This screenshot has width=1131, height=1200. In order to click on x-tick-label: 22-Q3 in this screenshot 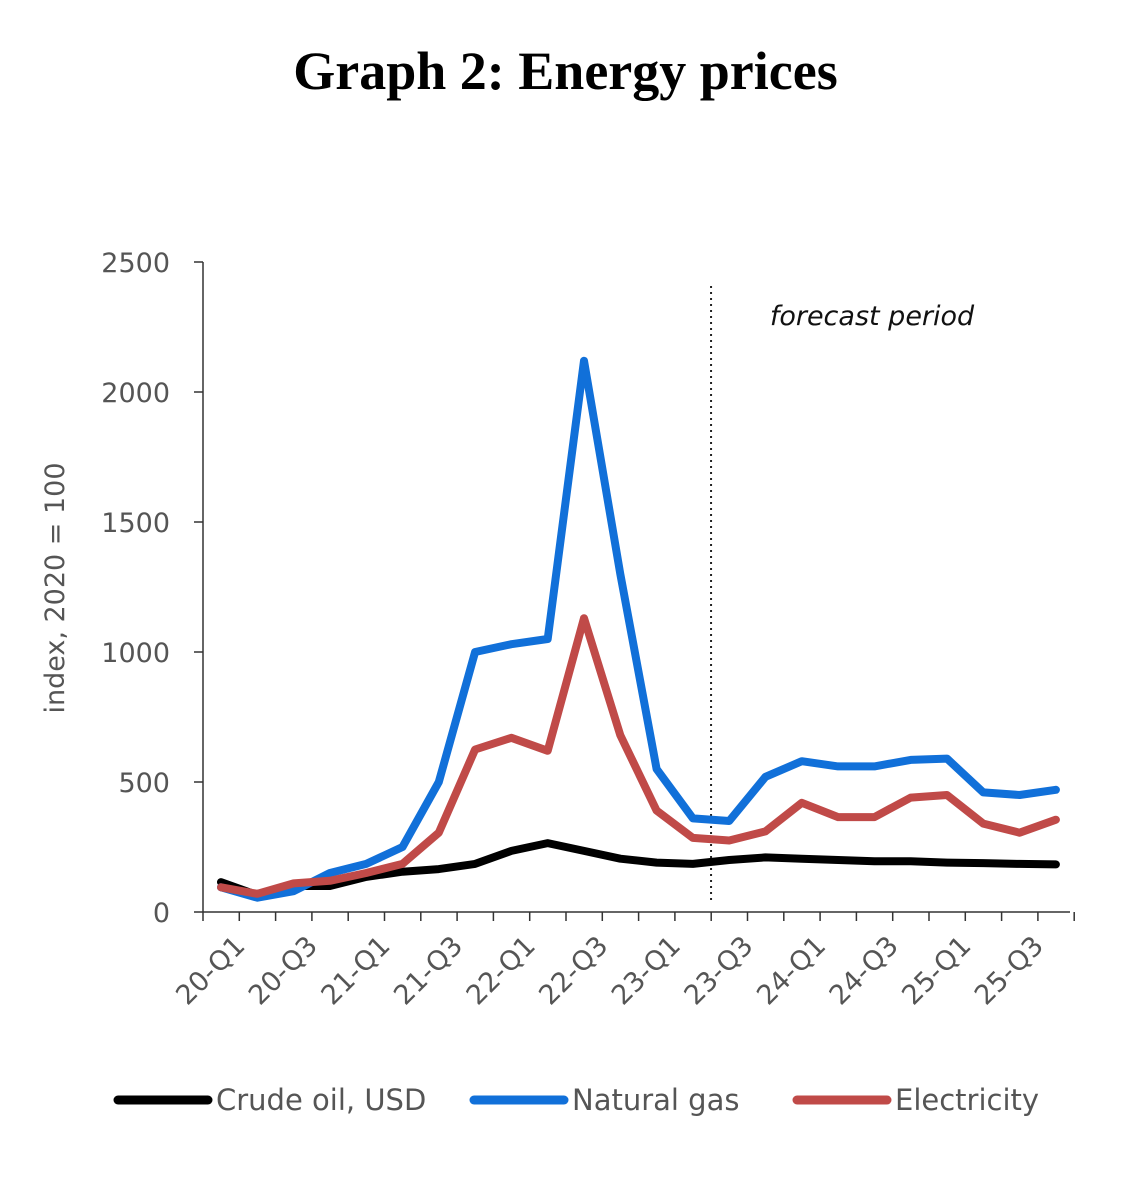, I will do `click(573, 970)`.